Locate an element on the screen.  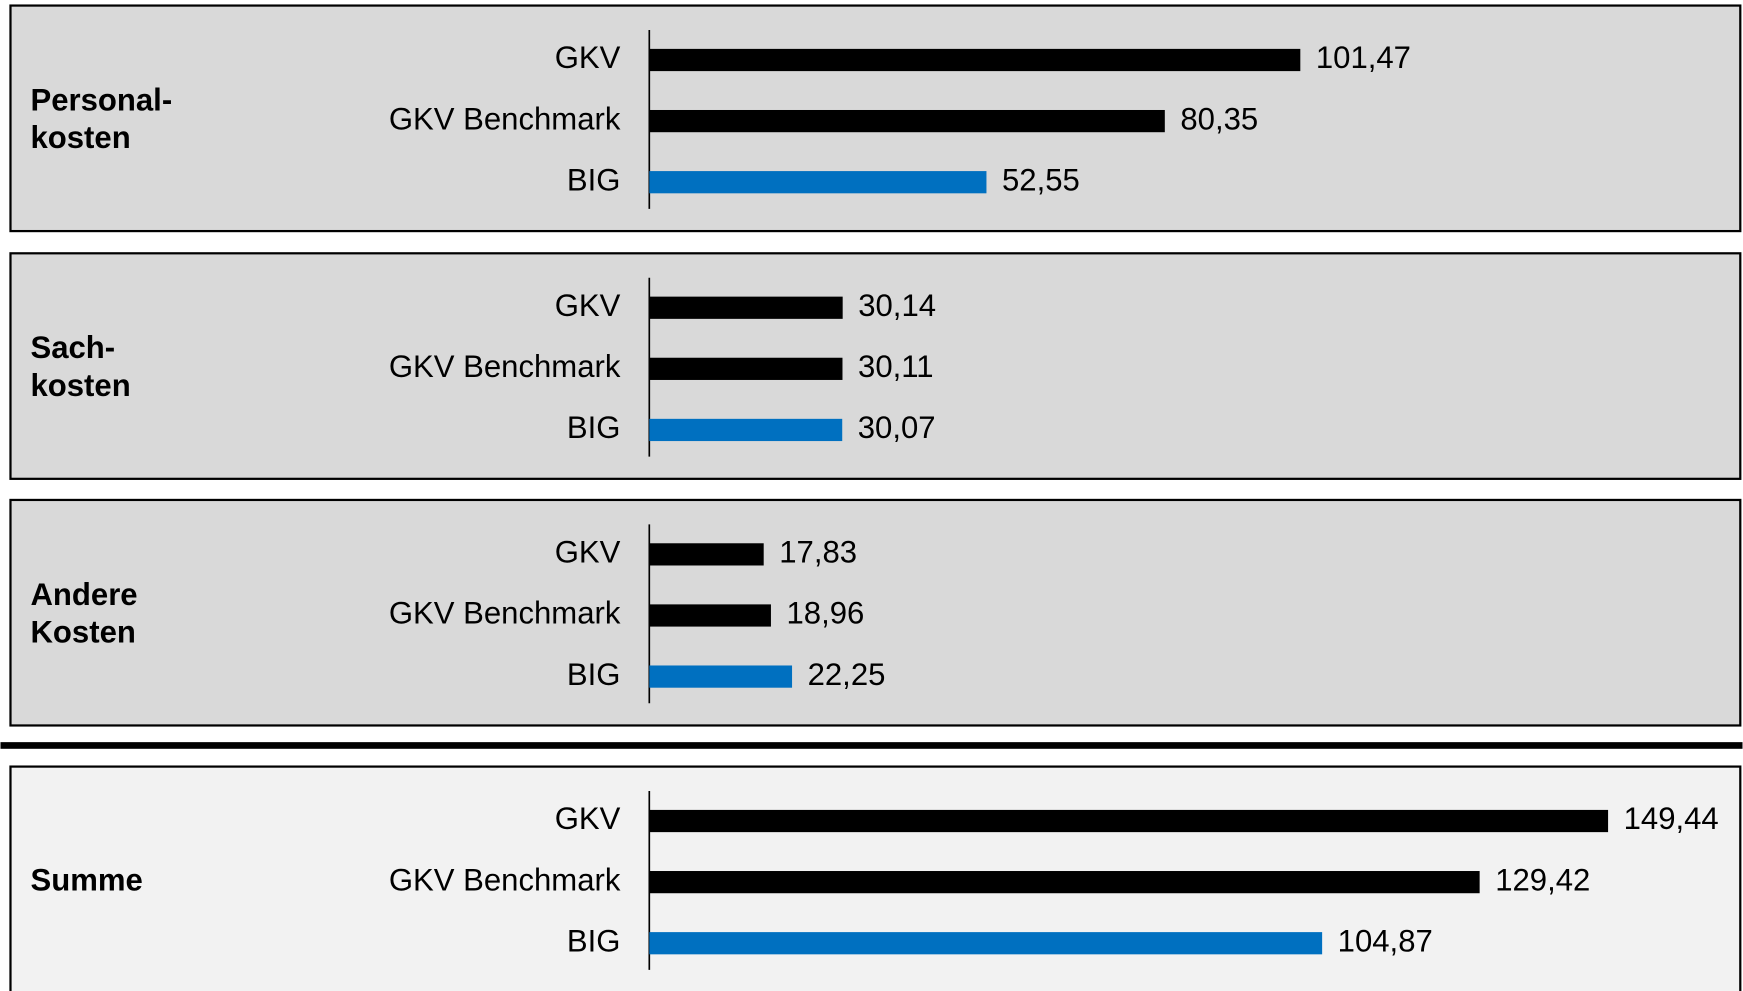
value-label: 22,25 is located at coordinates (847, 674).